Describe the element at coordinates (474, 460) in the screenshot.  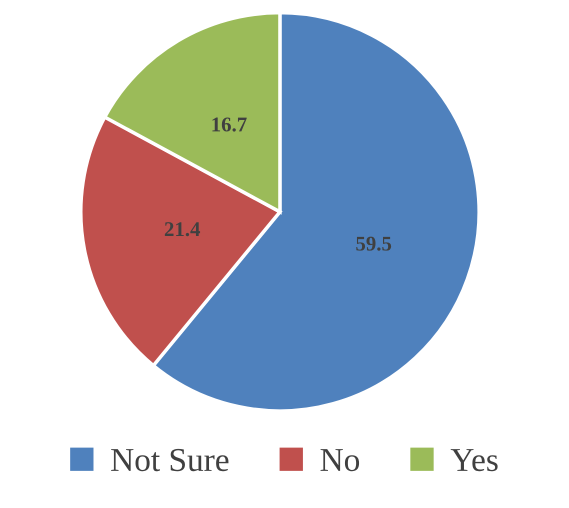
I see `legend-label: Yes` at that location.